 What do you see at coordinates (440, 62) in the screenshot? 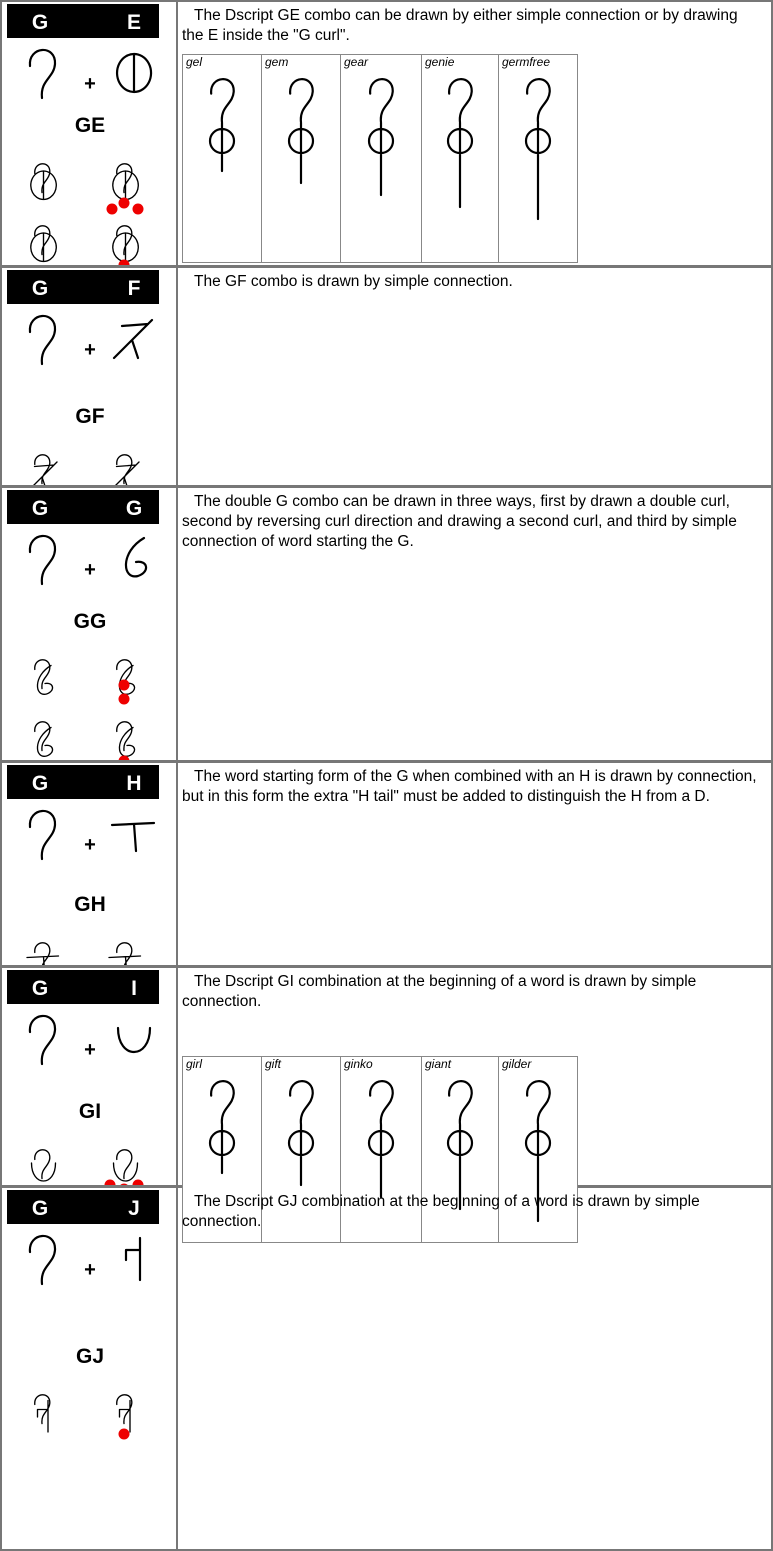
I see `example-word: genie` at bounding box center [440, 62].